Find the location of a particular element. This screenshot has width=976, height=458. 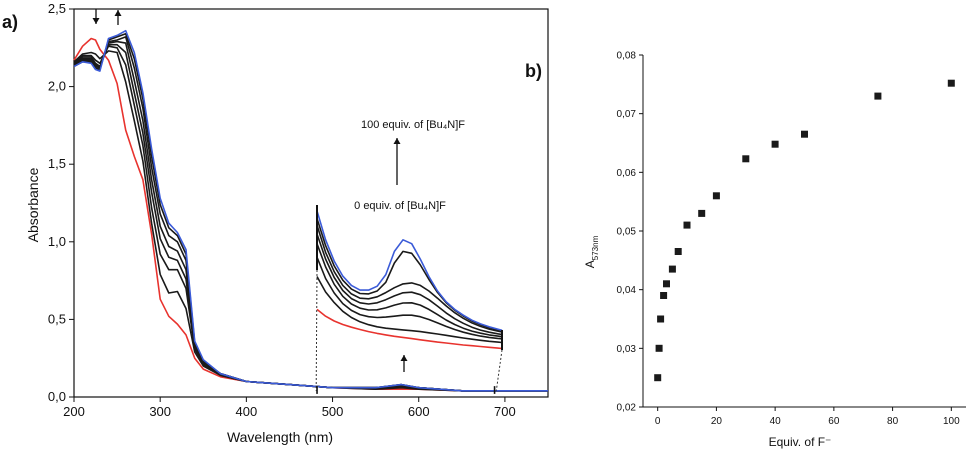

inset-connector-right is located at coordinates (499, 370).